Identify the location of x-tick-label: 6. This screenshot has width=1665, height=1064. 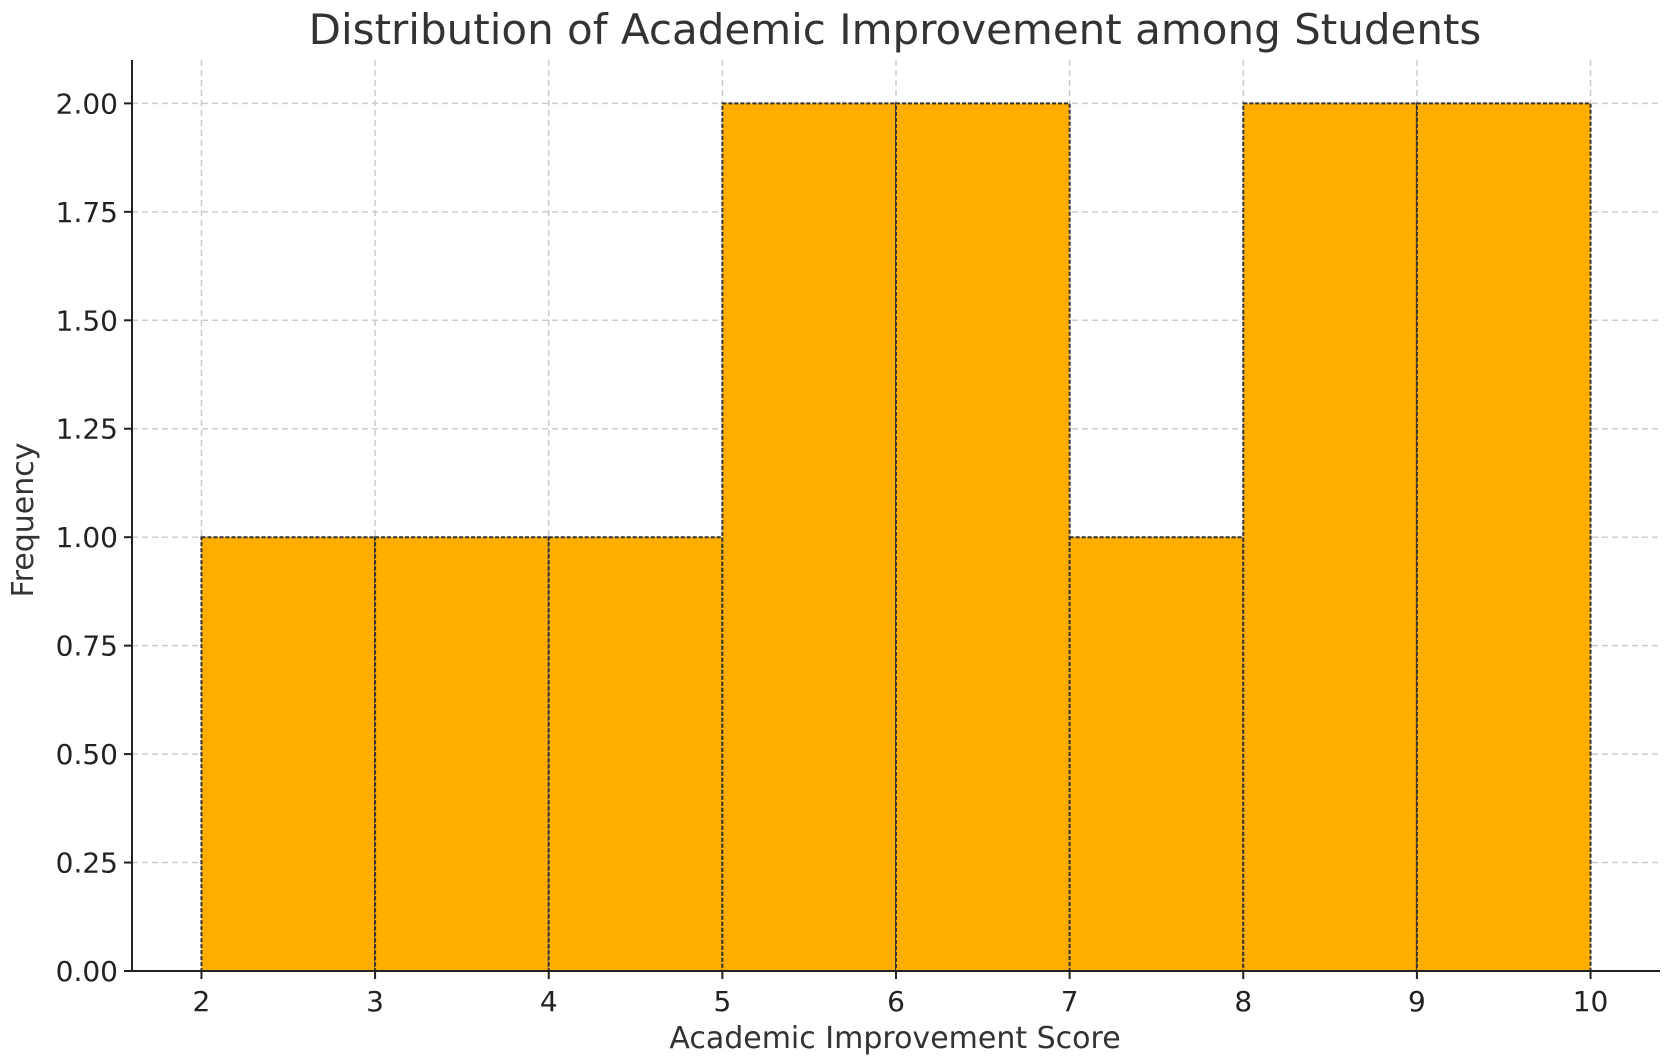
(896, 1001).